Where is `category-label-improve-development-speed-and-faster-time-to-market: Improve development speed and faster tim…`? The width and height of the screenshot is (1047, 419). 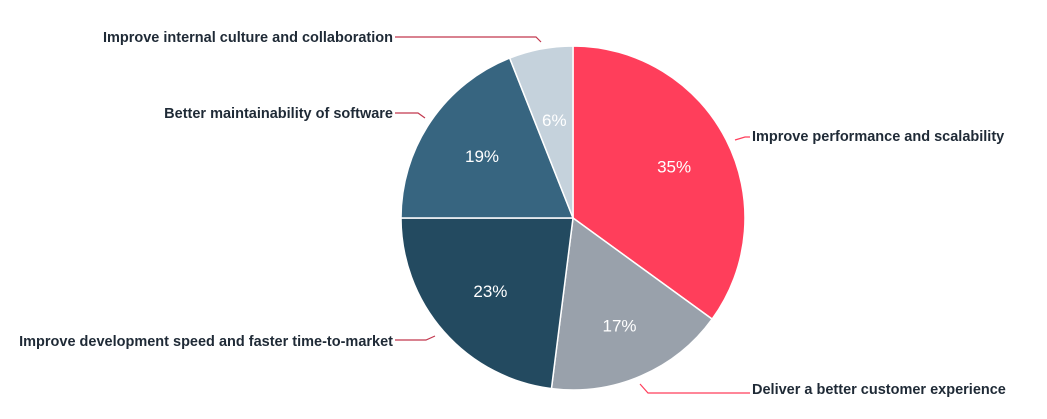
category-label-improve-development-speed-and-faster-time-to-market: Improve development speed and faster tim… is located at coordinates (206, 342).